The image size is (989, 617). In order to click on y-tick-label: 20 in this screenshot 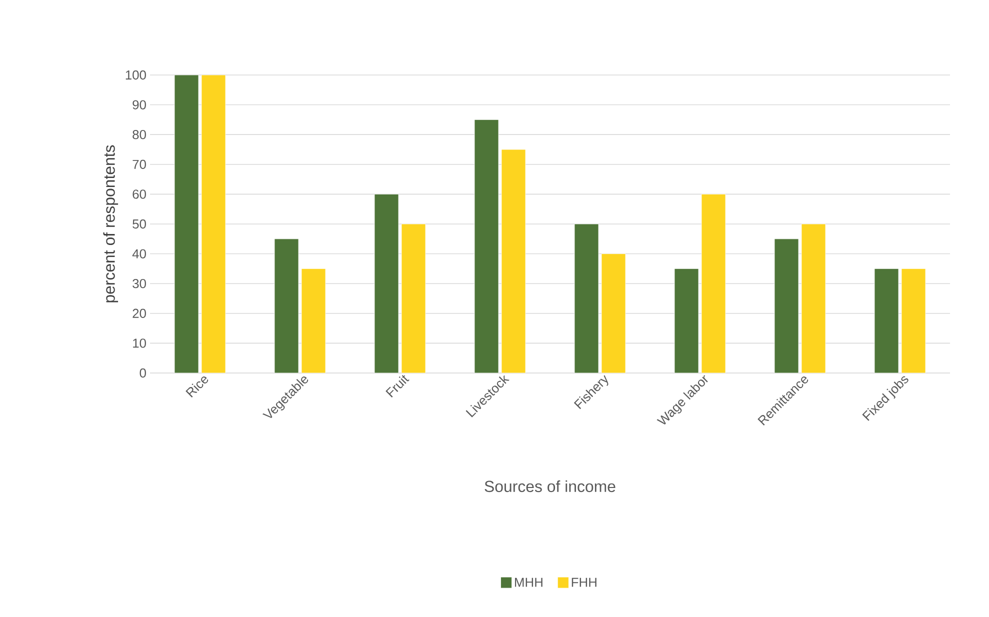, I will do `click(139, 313)`.